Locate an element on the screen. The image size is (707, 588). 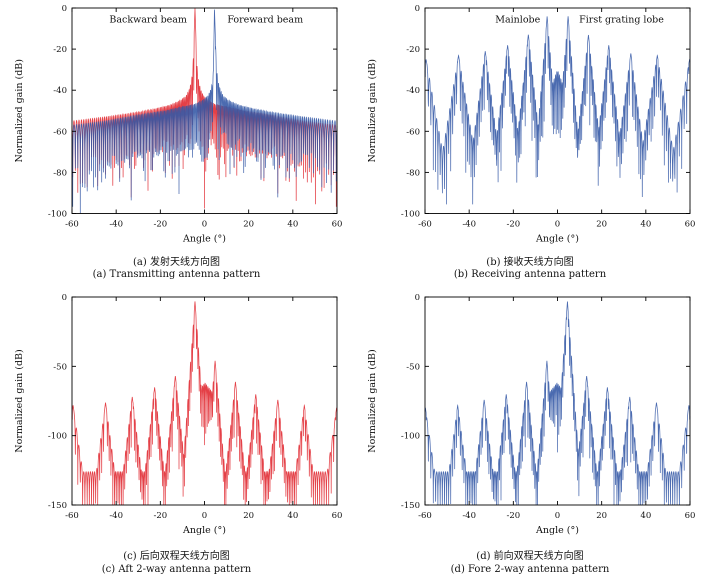
caption-a-en: (a) Transmitting antenna pattern is located at coordinates (176, 274).